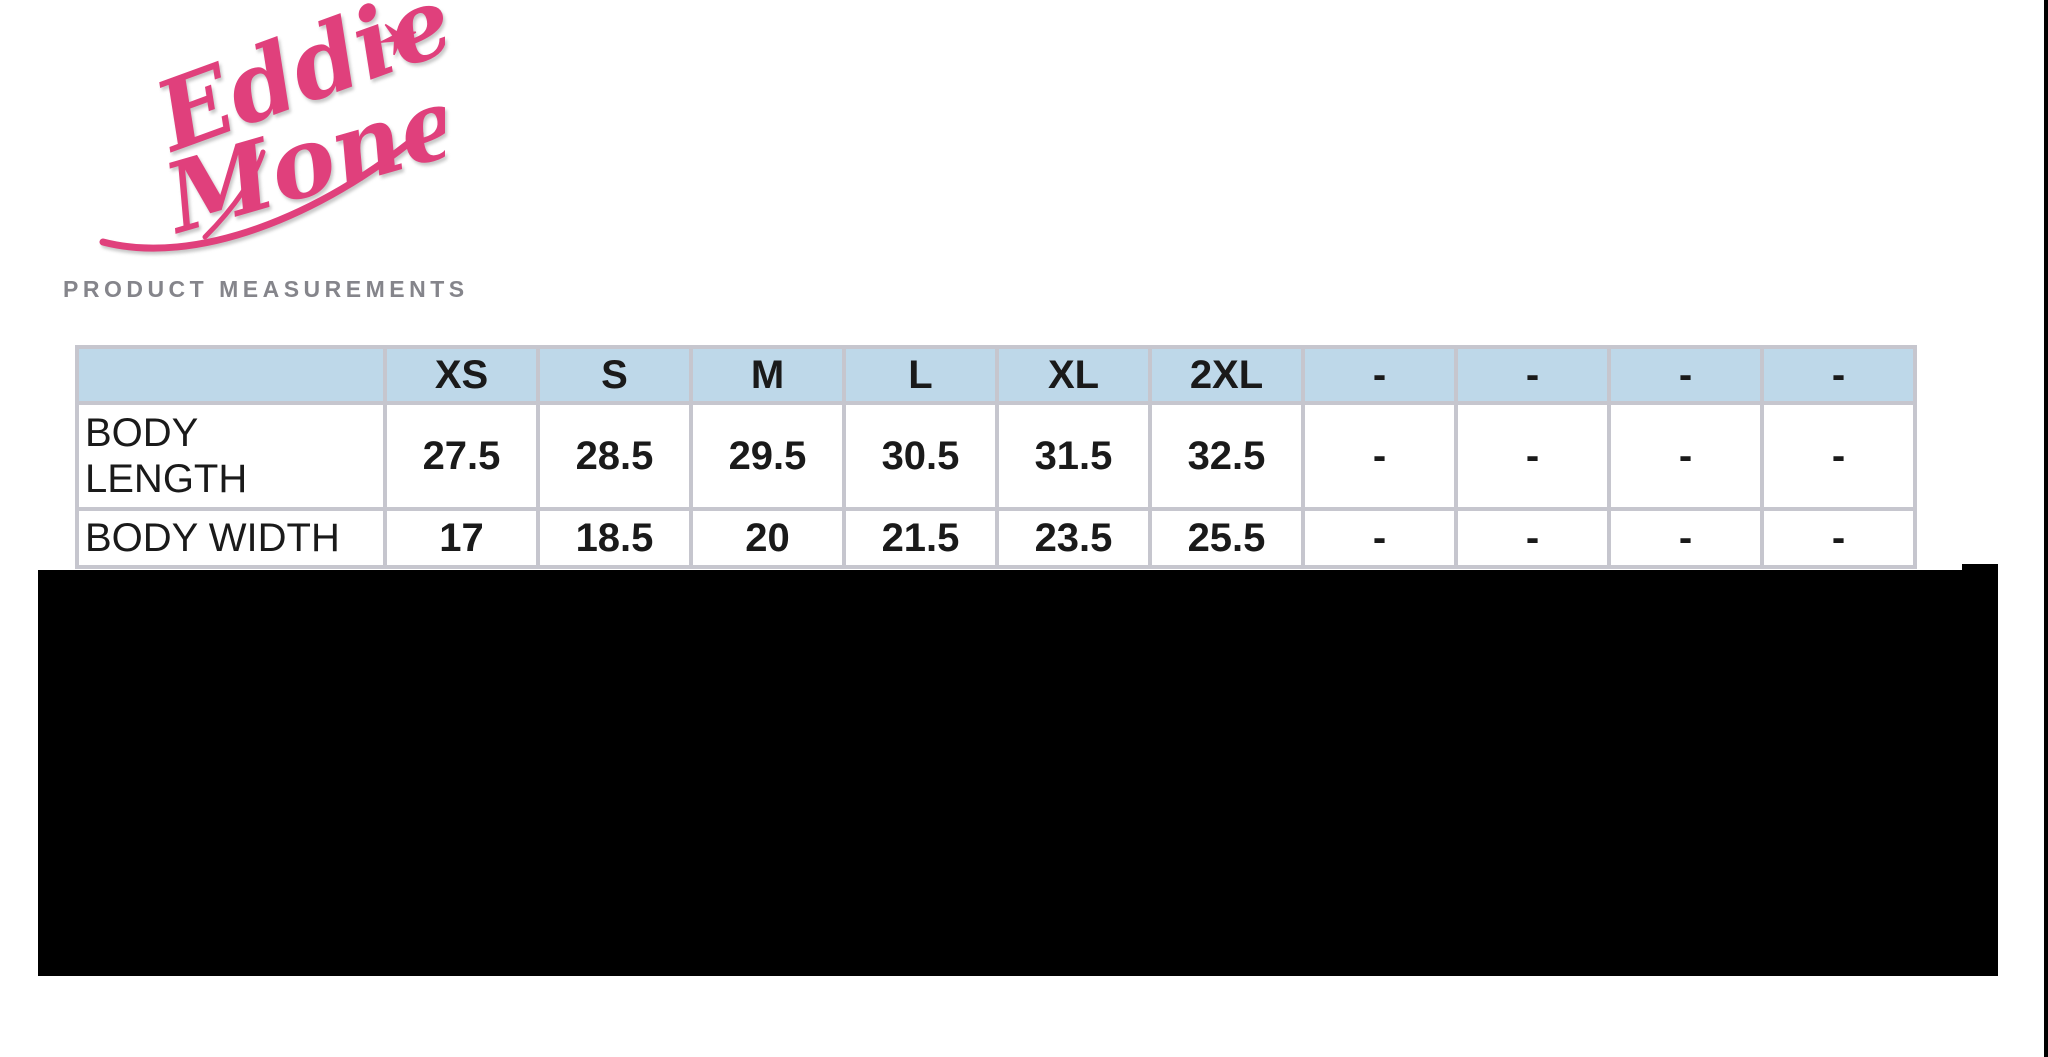 The height and width of the screenshot is (1057, 2048). I want to click on row-label: BODY WIDTH, so click(231, 538).